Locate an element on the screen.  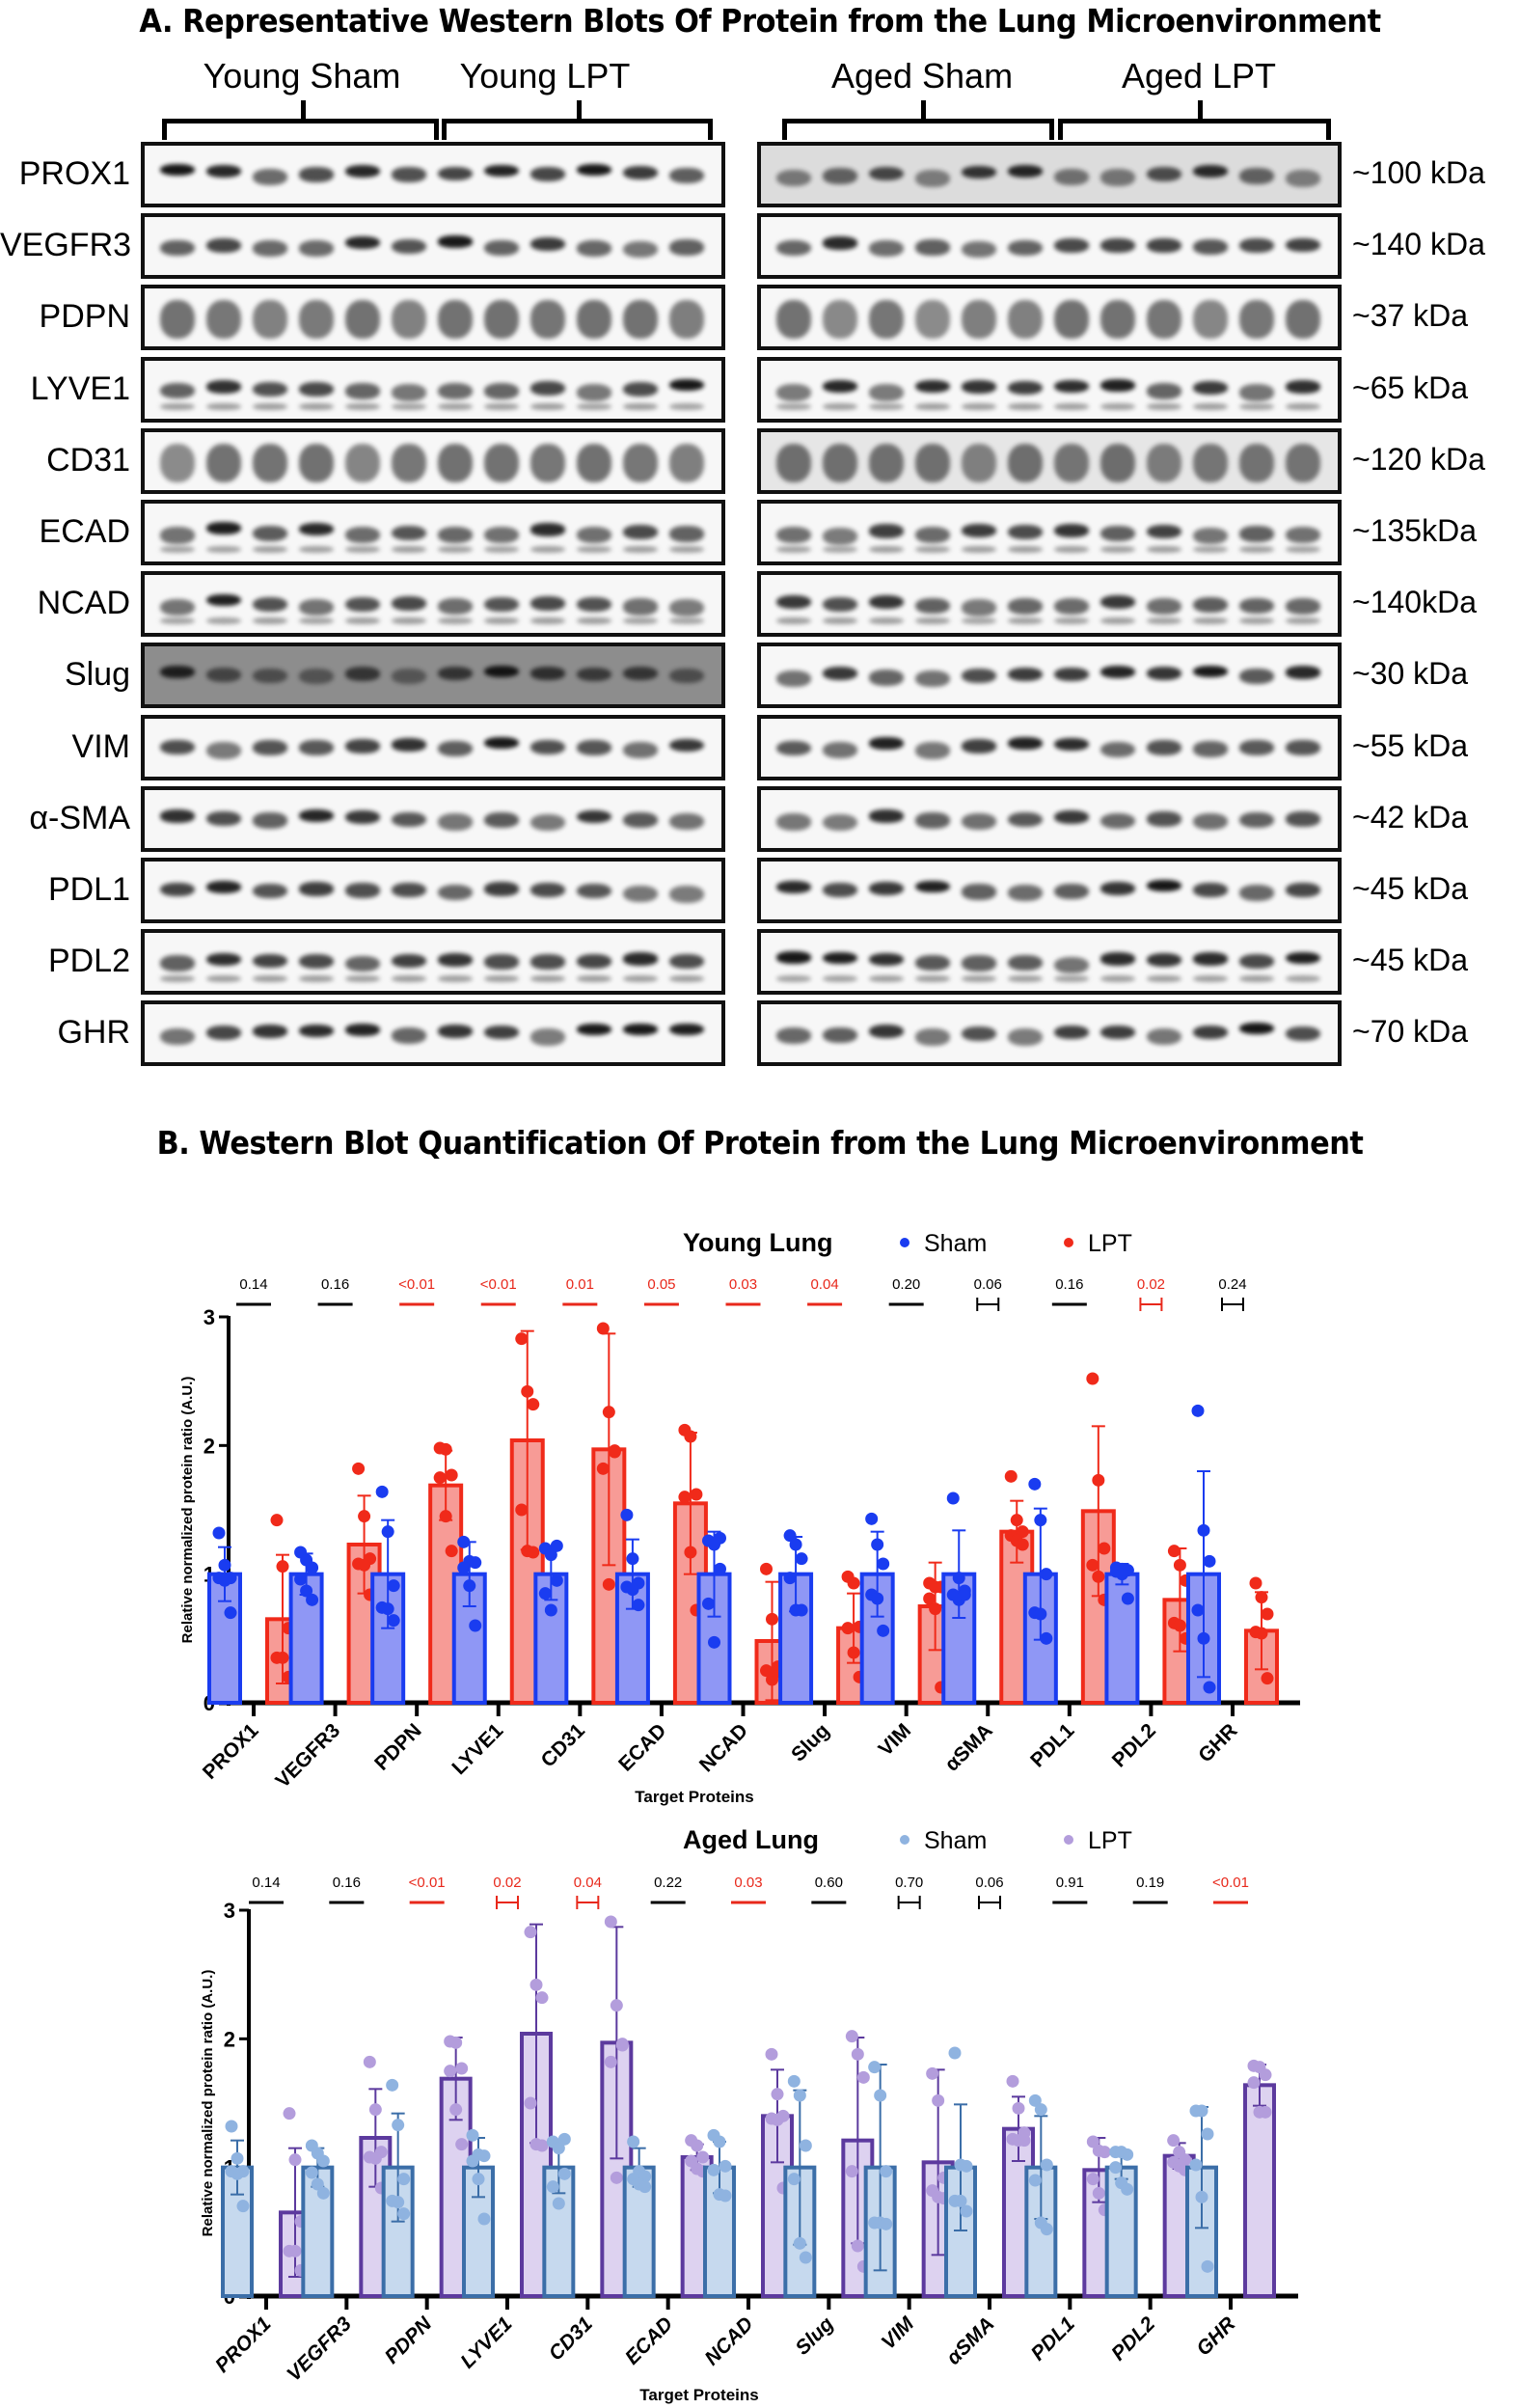
group-label-aged-sham: Aged Sham is located at coordinates (922, 76).